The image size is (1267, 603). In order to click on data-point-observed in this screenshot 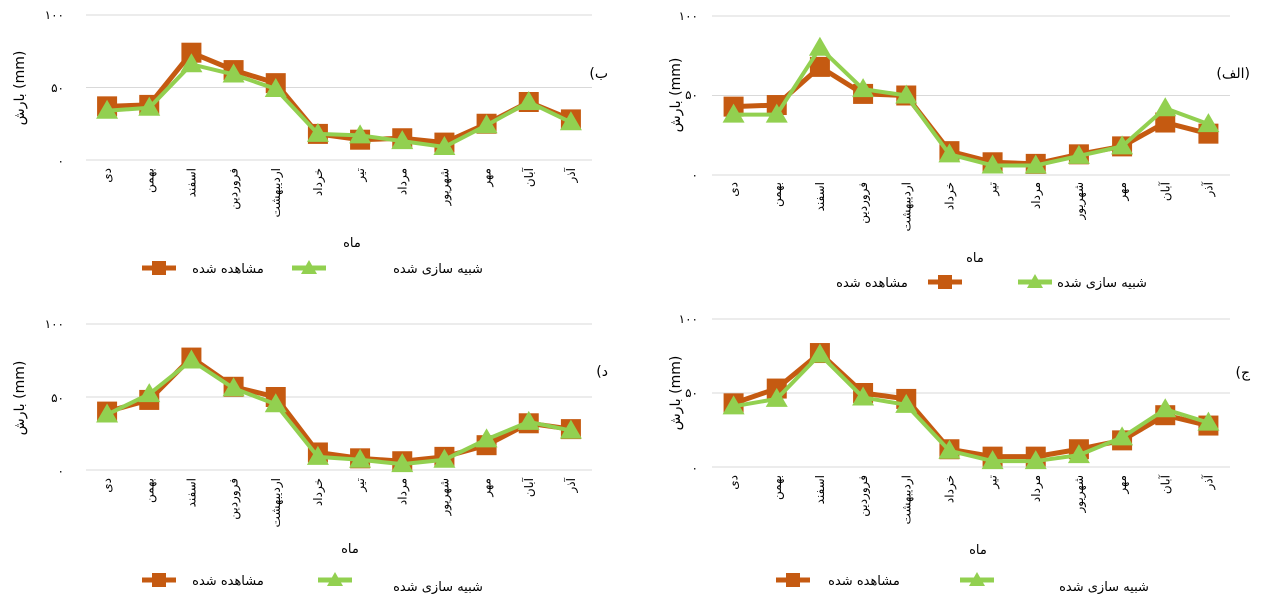, I will do `click(819, 66)`.